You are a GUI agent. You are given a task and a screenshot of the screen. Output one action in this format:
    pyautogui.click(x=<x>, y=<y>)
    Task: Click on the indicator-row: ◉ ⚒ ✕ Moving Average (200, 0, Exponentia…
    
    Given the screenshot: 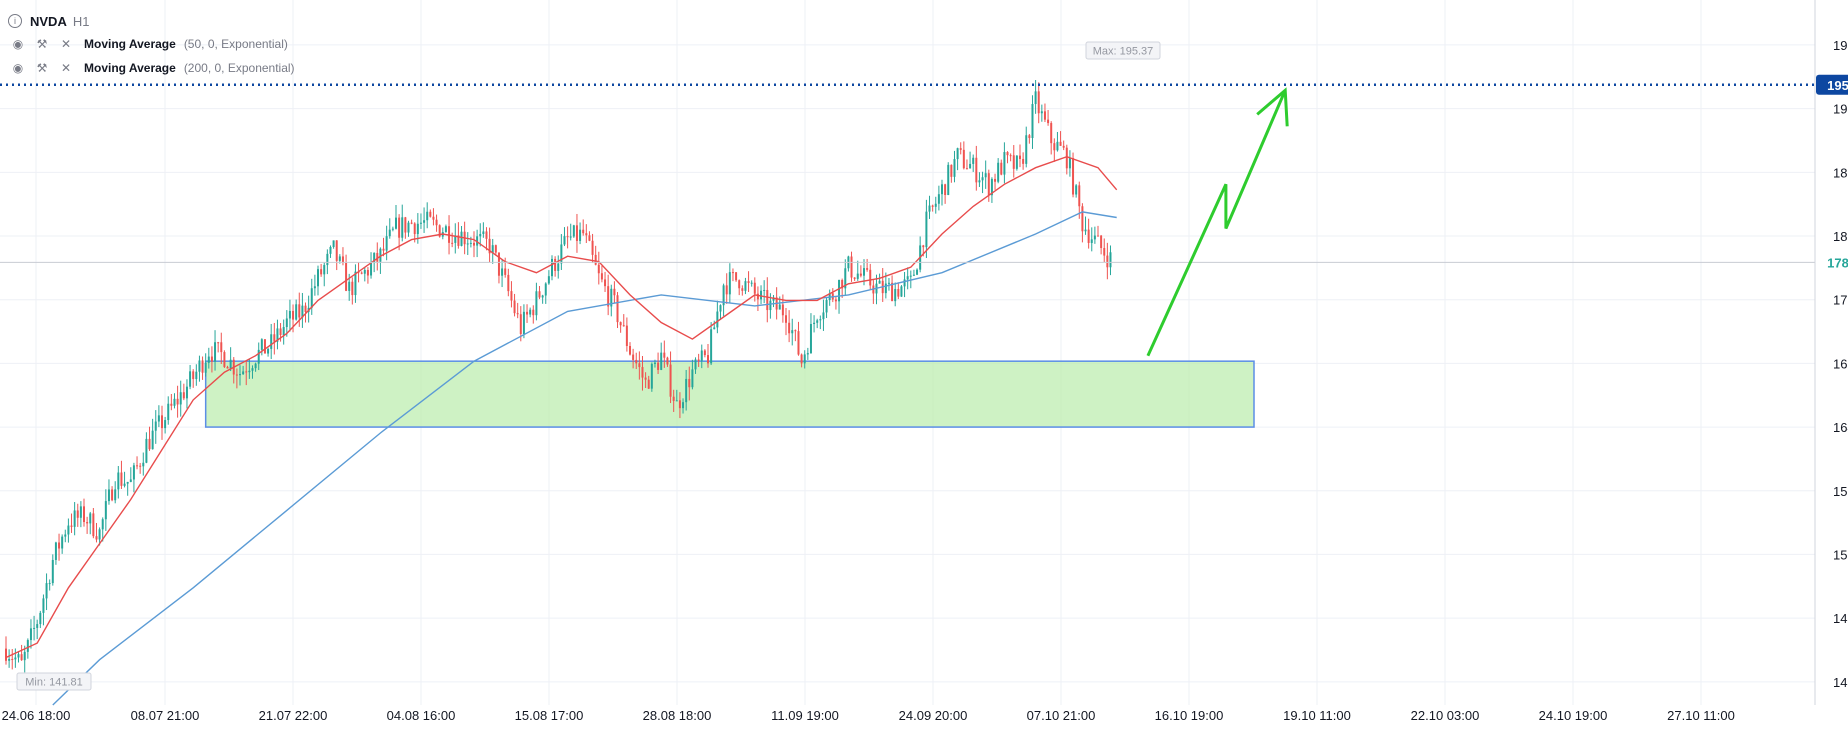 What is the action you would take?
    pyautogui.click(x=151, y=68)
    